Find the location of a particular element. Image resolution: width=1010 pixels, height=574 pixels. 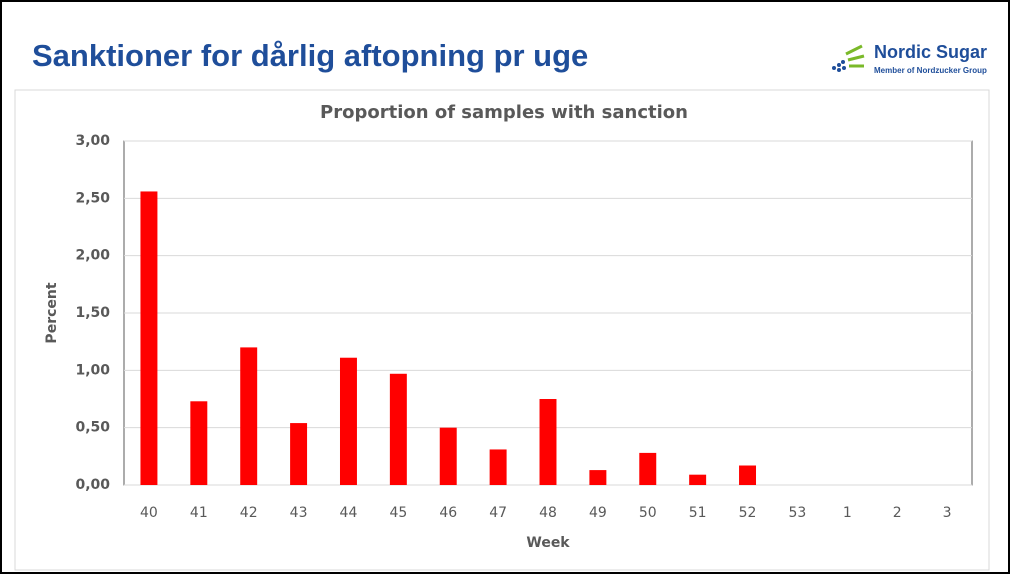

x-tick-label: 45 is located at coordinates (398, 513).